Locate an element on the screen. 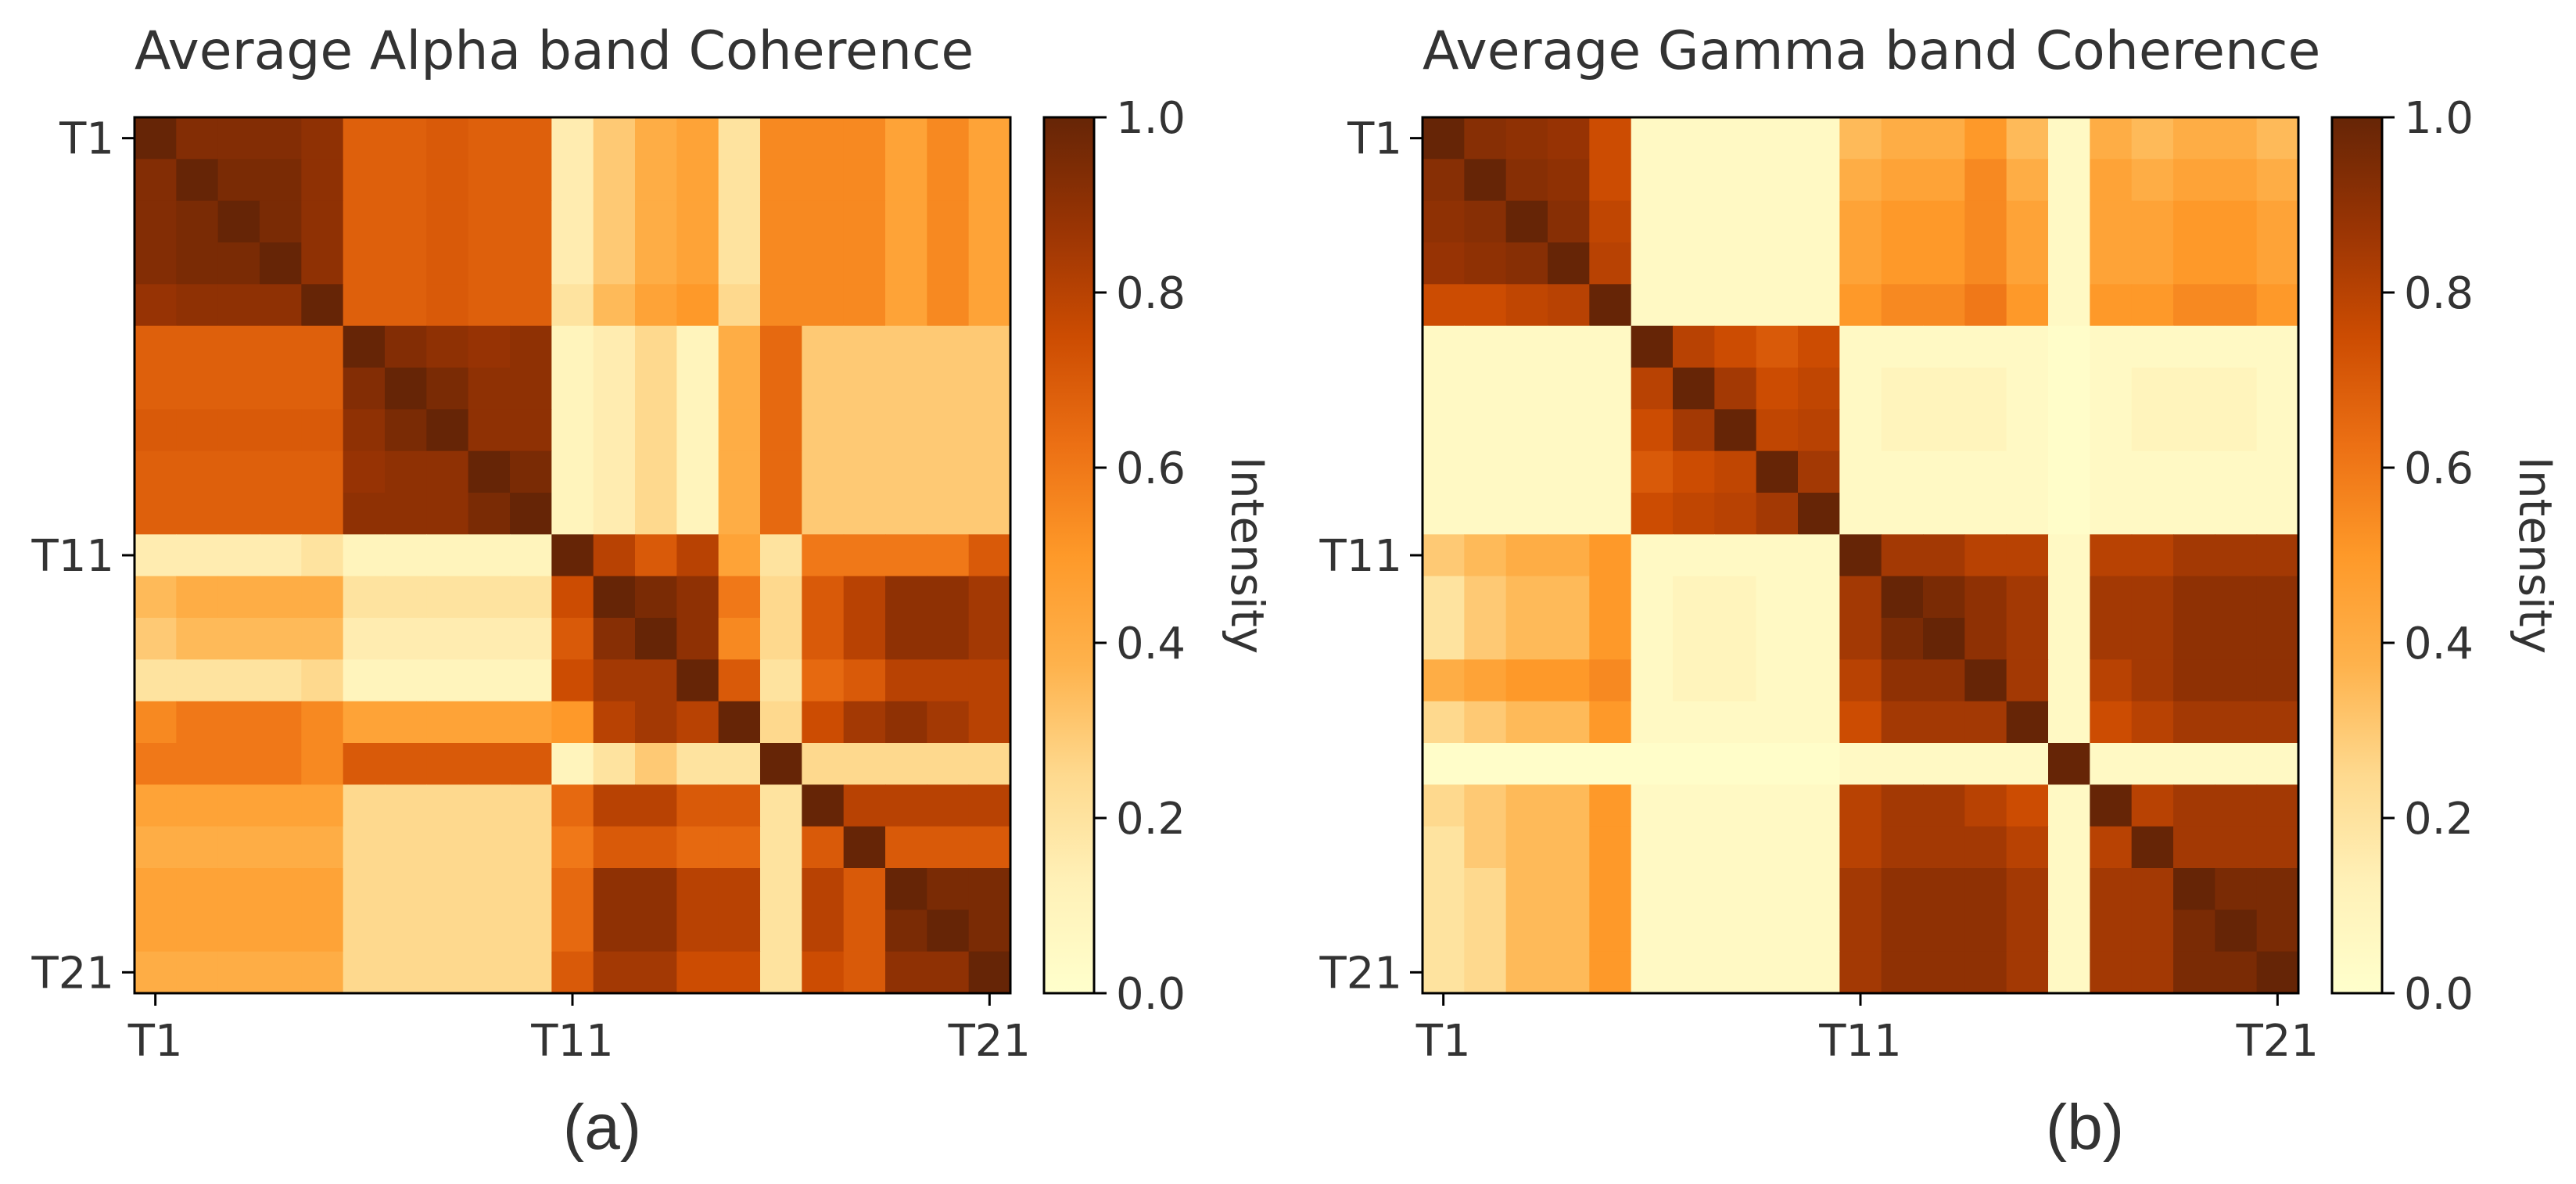  heatmap-cell-r11-c1 is located at coordinates (1444, 555).